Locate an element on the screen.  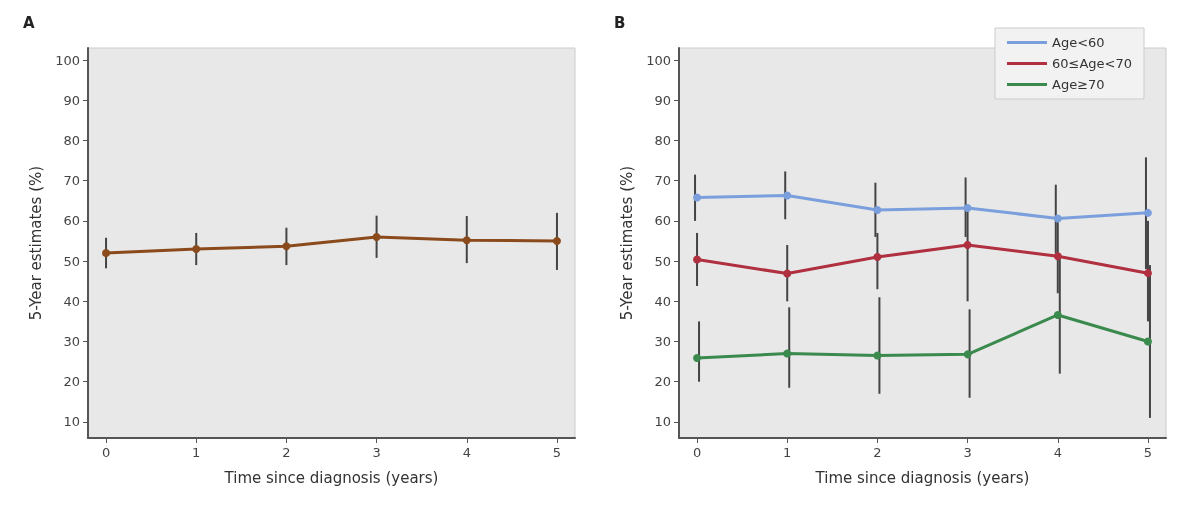
legend-label: Age≥70 is located at coordinates (1078, 84).